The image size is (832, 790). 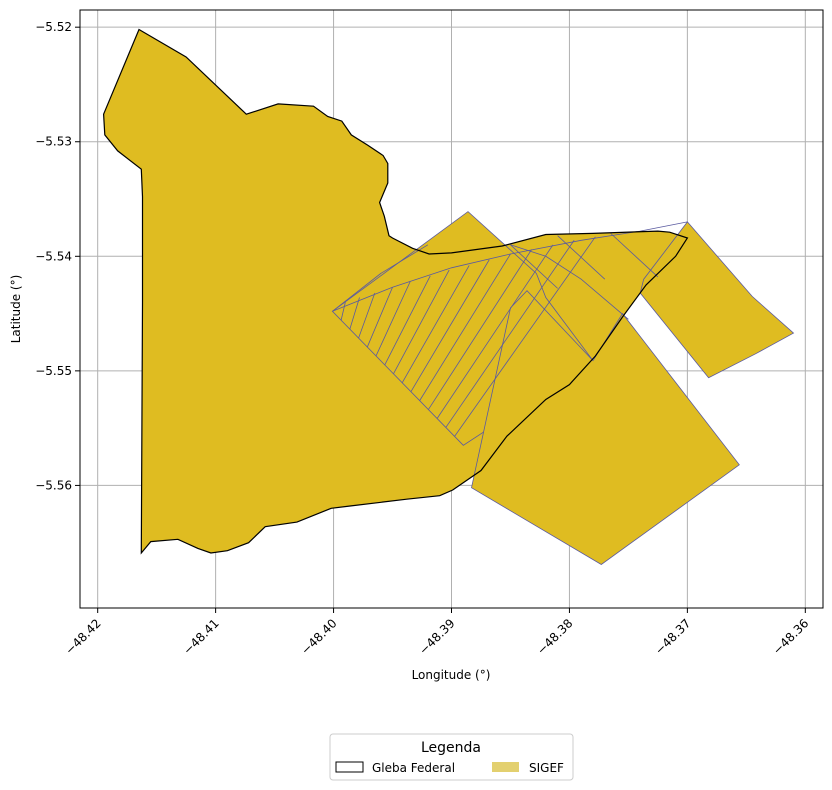 What do you see at coordinates (349, 767) in the screenshot?
I see `legend-swatch-gleba` at bounding box center [349, 767].